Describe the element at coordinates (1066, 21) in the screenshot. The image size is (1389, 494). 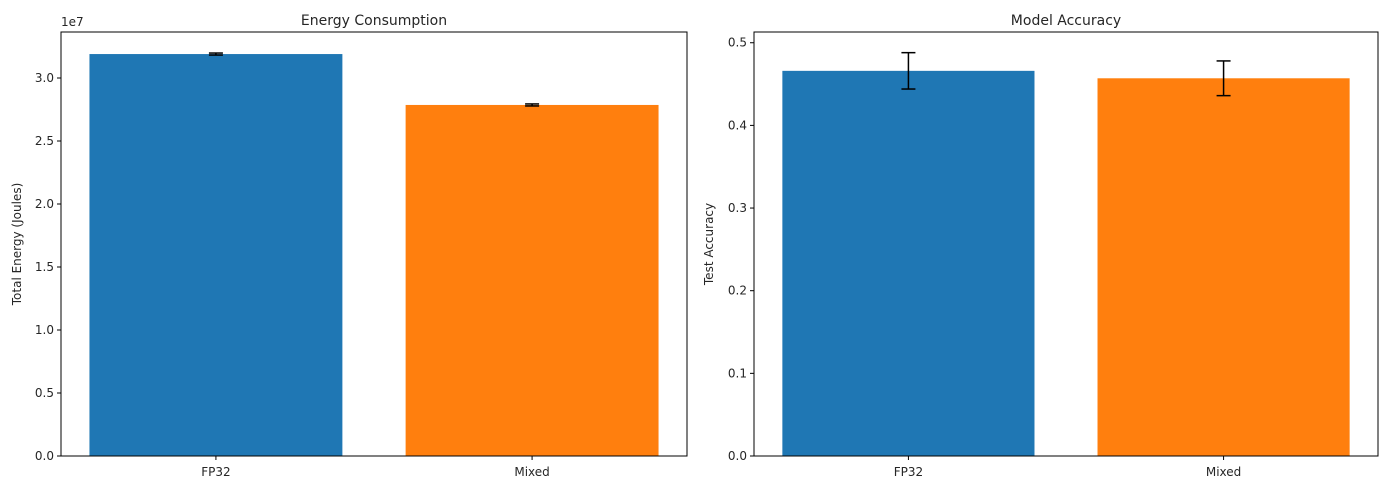
I see `chart-title: Model Accuracy` at that location.